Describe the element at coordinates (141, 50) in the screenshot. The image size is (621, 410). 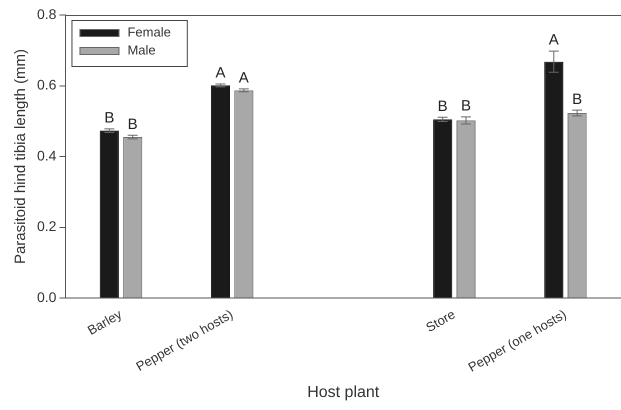
I see `legend-label: Male` at that location.